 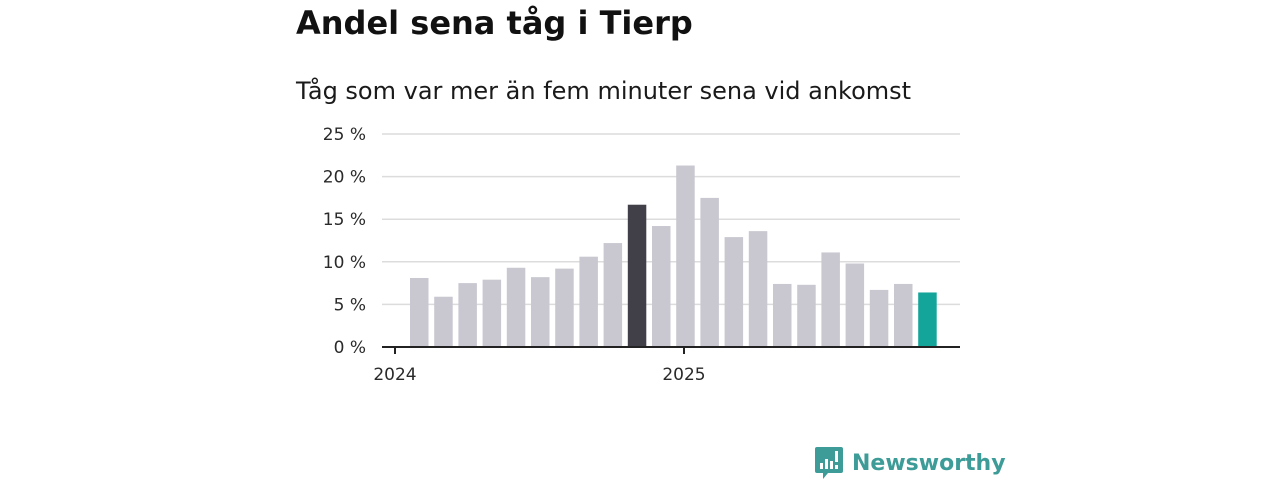 I want to click on x-axis, so click(x=671, y=350).